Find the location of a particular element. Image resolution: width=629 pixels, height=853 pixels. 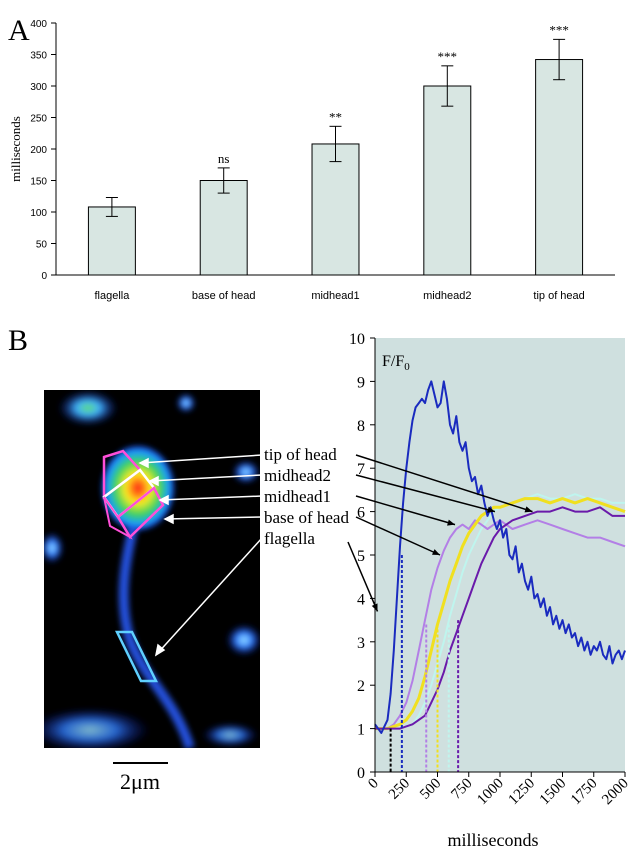

line-chart-y-tick-label: 5 is located at coordinates (361, 556).